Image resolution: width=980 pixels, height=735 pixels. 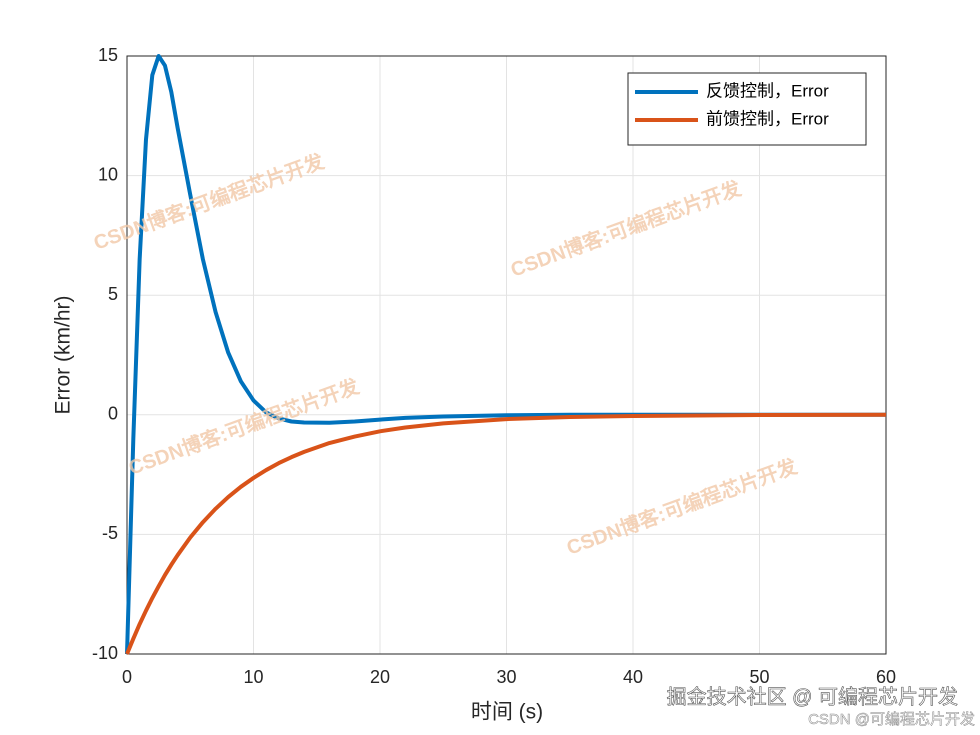 I want to click on legend-label: 前馈控制，Error, so click(x=767, y=118).